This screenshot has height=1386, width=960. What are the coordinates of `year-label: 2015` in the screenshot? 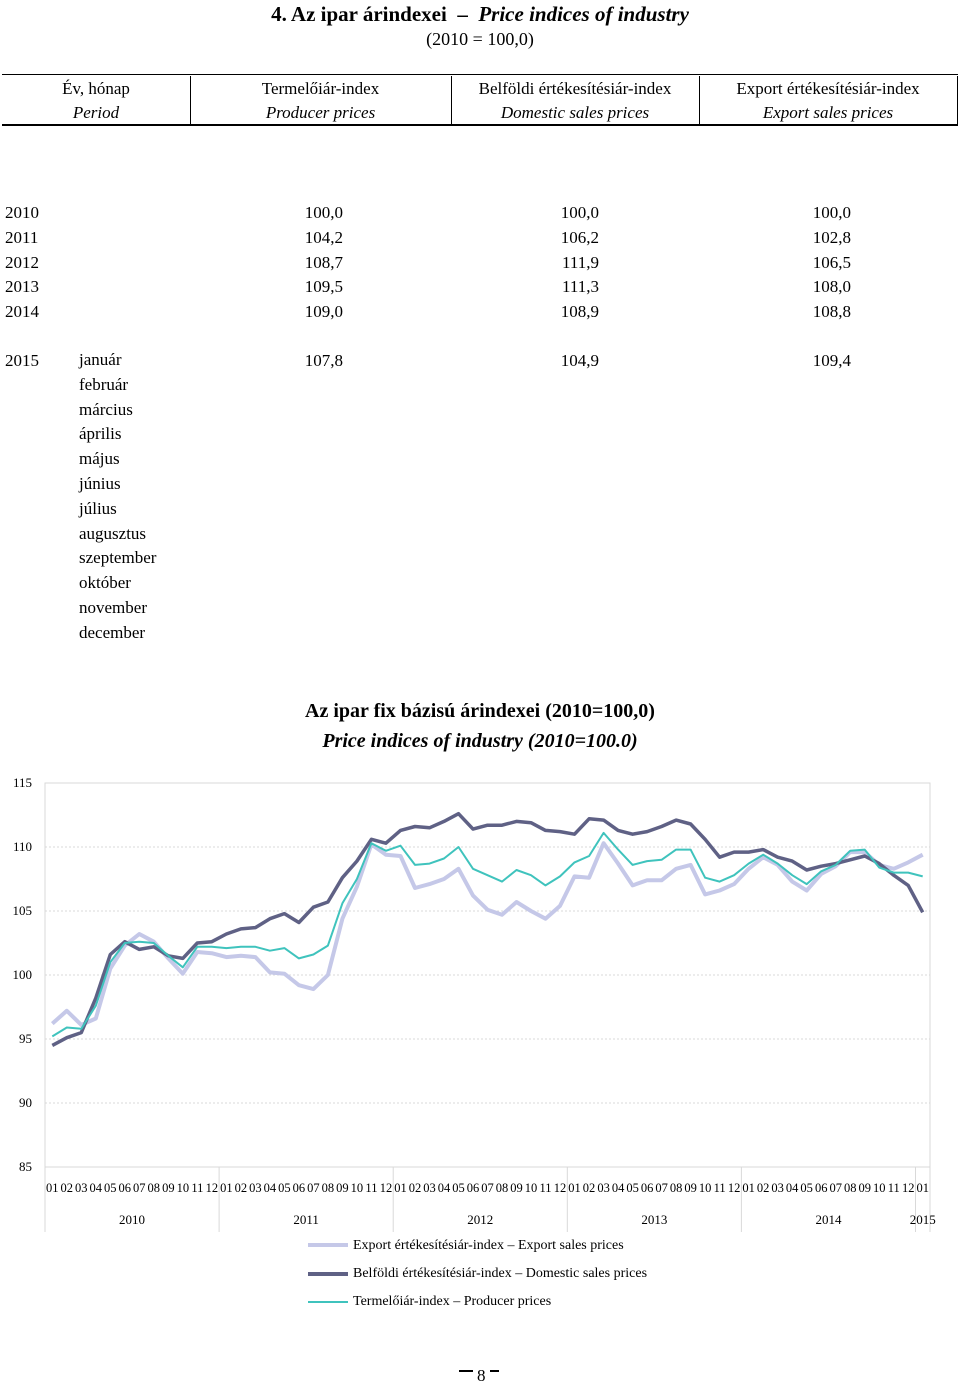 It's located at (923, 1219).